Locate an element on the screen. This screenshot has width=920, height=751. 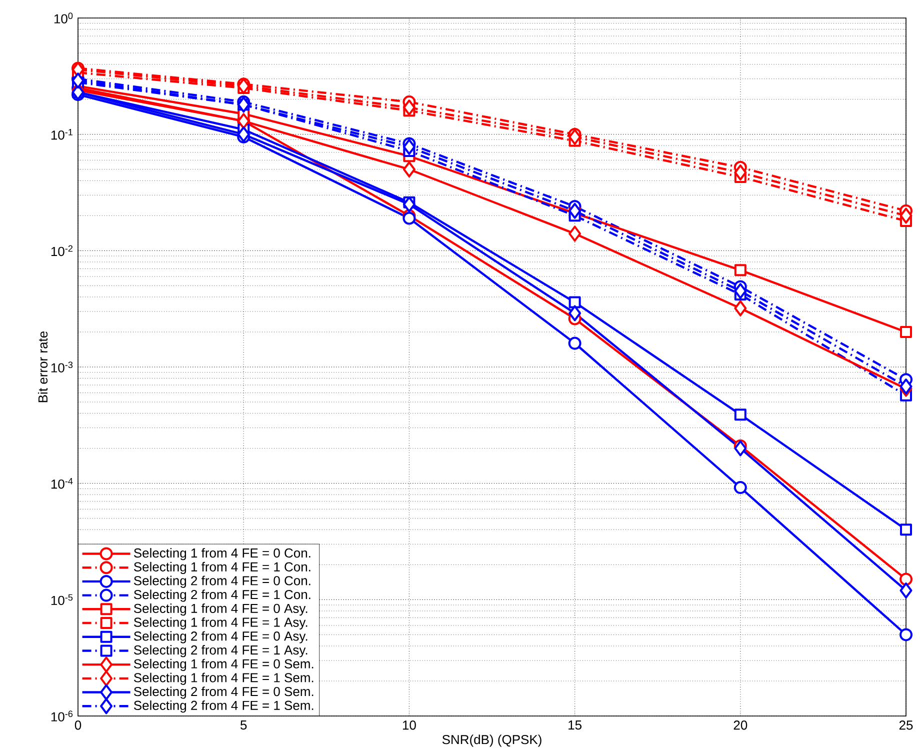
legend-label: Selecting 1 from 4 FE = 1 Asy. is located at coordinates (221, 623).